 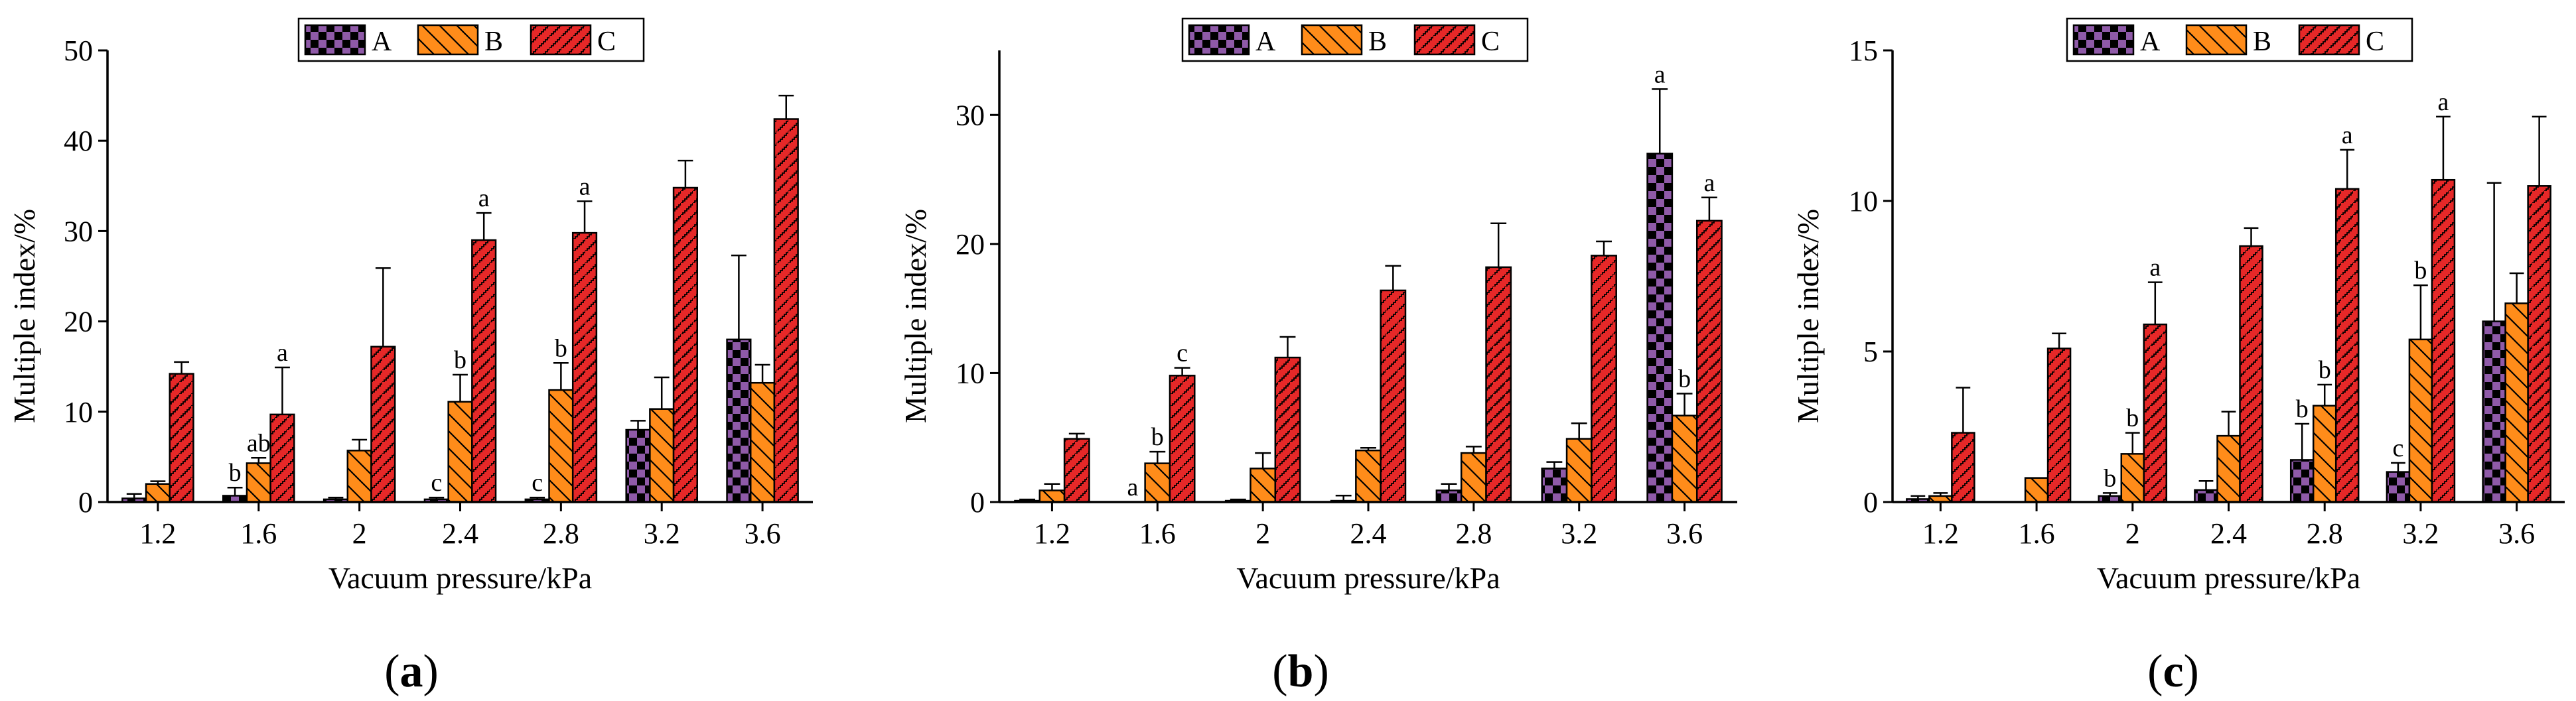 I want to click on y-tick-label: 30, so click(x=79, y=231).